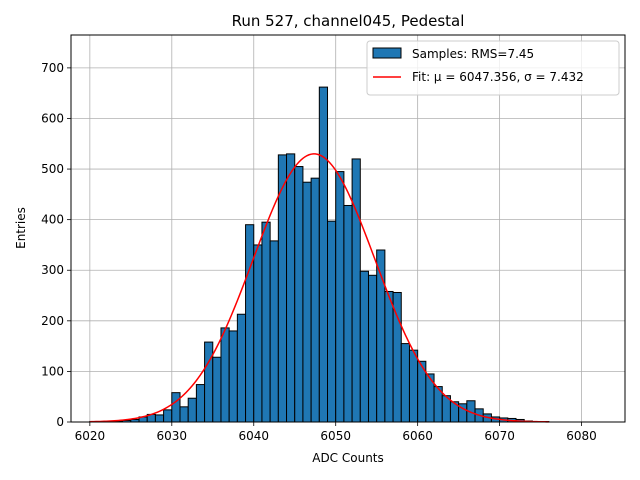  I want to click on legend-box, so click(493, 68).